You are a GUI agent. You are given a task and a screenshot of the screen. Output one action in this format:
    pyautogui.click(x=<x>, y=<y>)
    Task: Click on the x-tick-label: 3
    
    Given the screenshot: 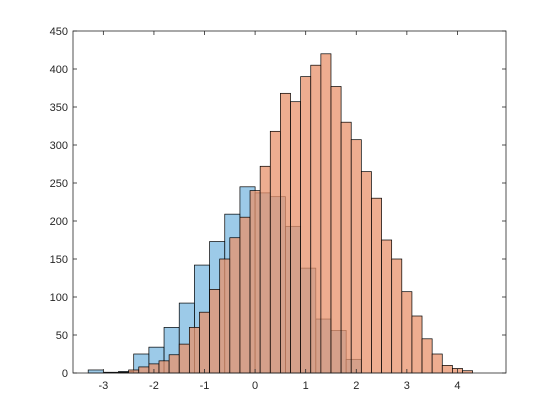 What is the action you would take?
    pyautogui.click(x=407, y=386)
    